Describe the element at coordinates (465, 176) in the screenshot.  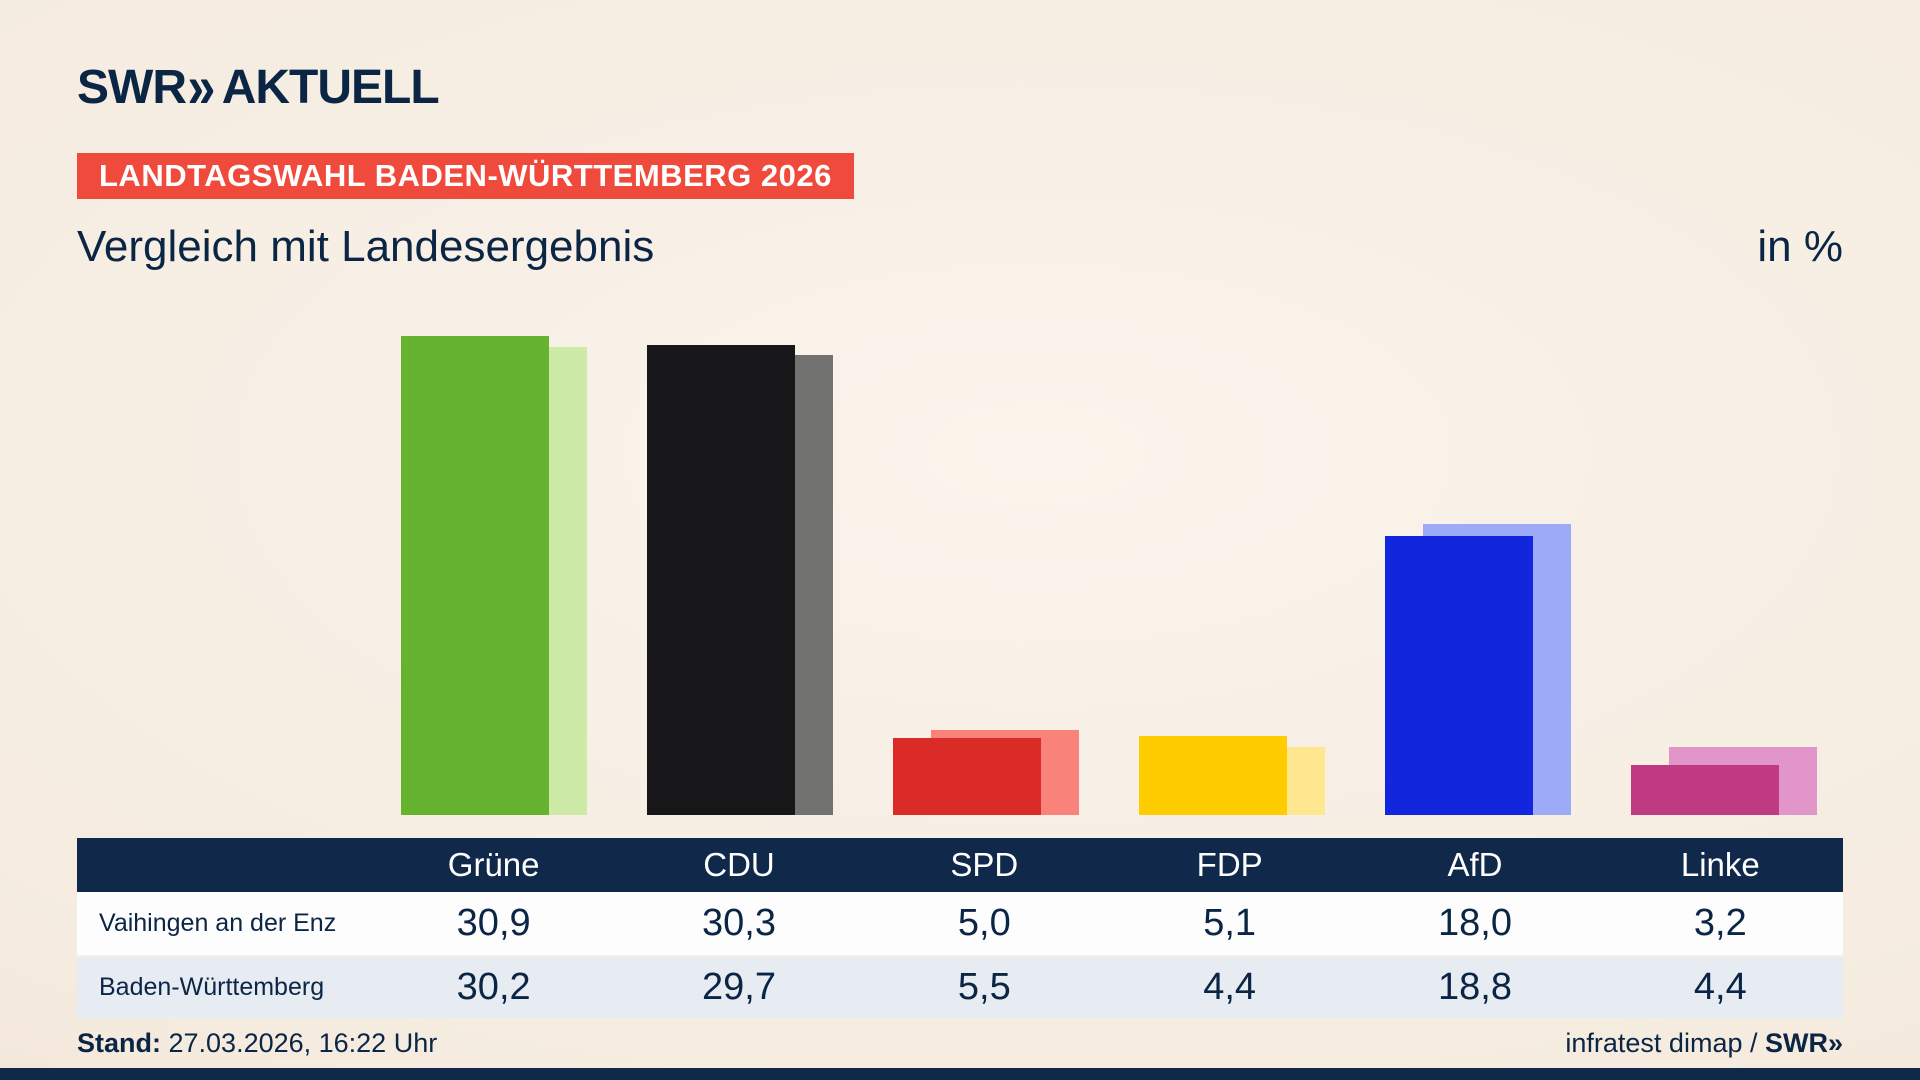
I see `election-badge: LANDTAGSWAHL BADEN-WÜRTTEMBERG 2026` at that location.